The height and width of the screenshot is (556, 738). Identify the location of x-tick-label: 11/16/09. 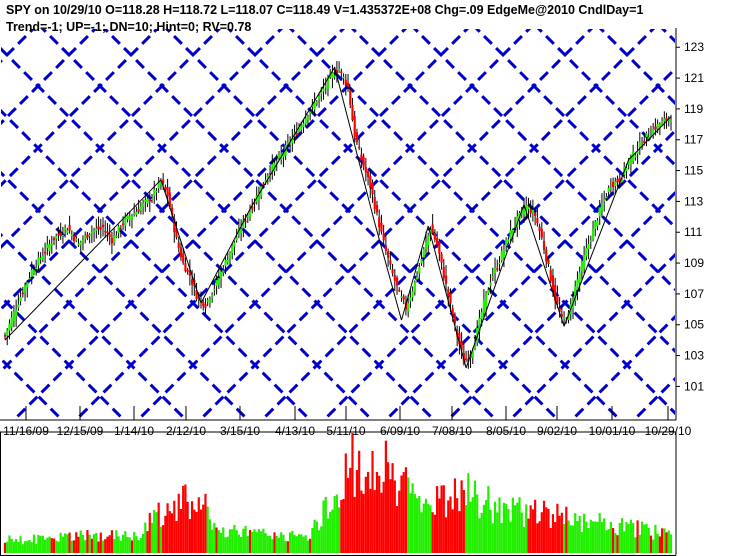
(26, 431).